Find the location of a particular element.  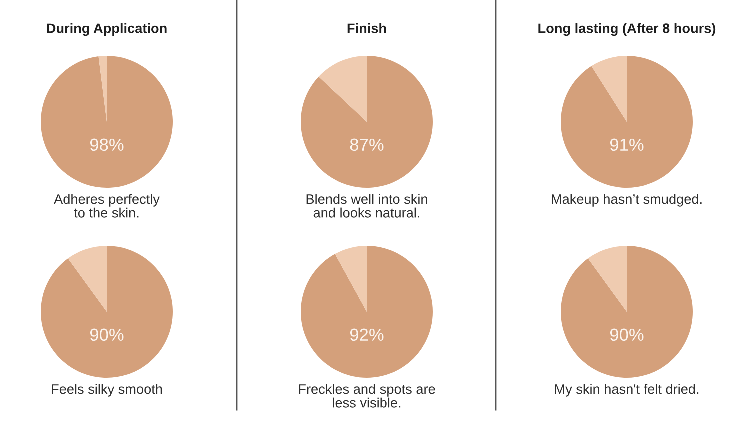

text: Feels silky smooth is located at coordinates (107, 390).